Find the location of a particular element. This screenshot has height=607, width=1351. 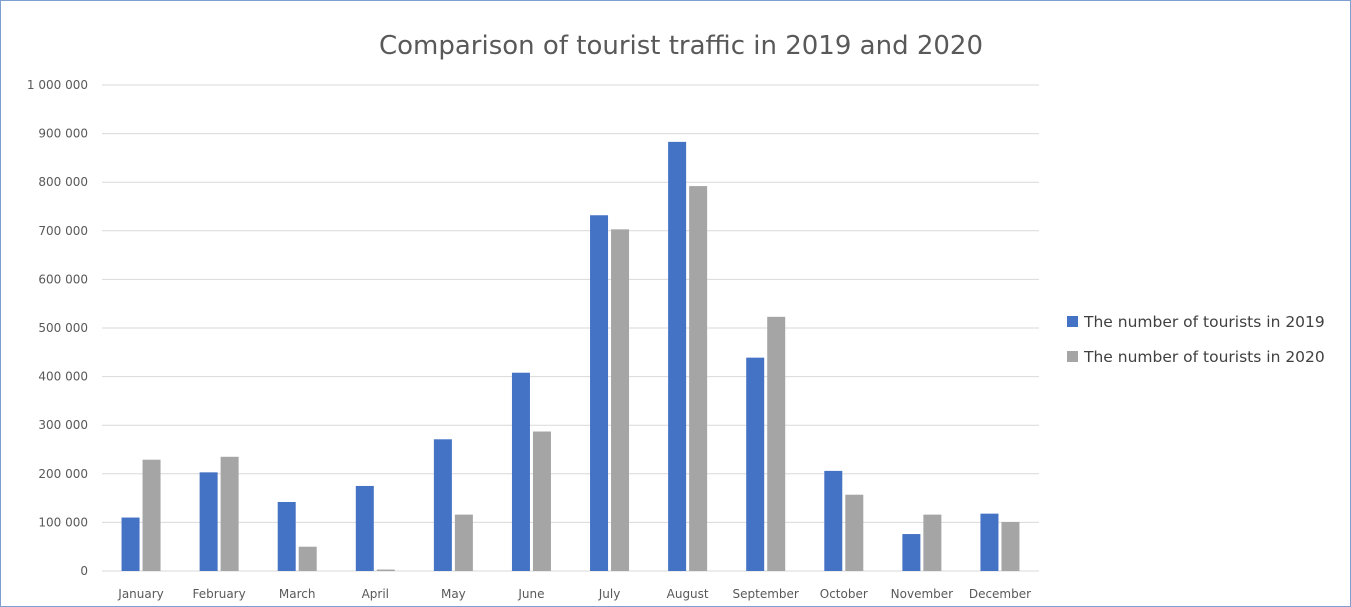

x-tick-label: September is located at coordinates (766, 594).